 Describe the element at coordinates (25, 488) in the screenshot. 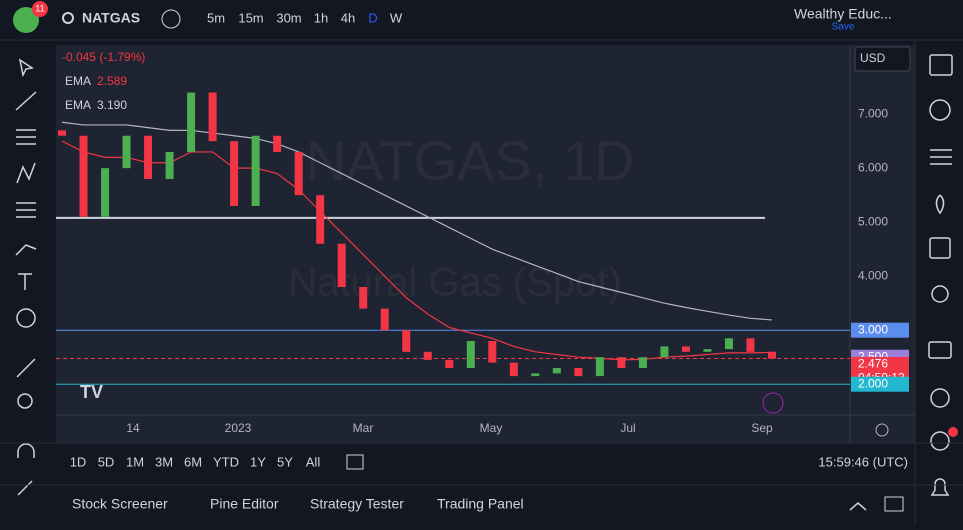

I see `pen-tool` at that location.